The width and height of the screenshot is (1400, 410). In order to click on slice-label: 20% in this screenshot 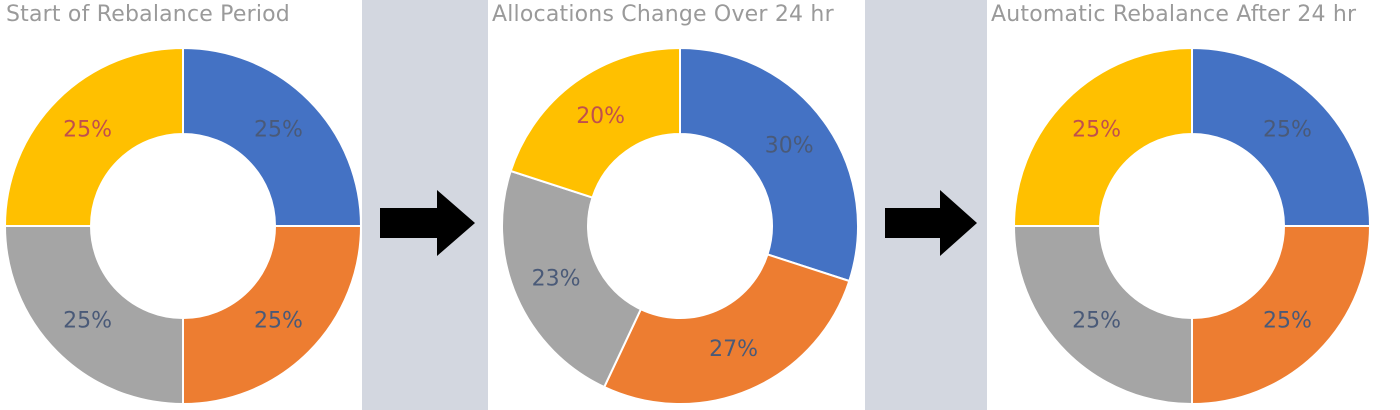, I will do `click(600, 116)`.